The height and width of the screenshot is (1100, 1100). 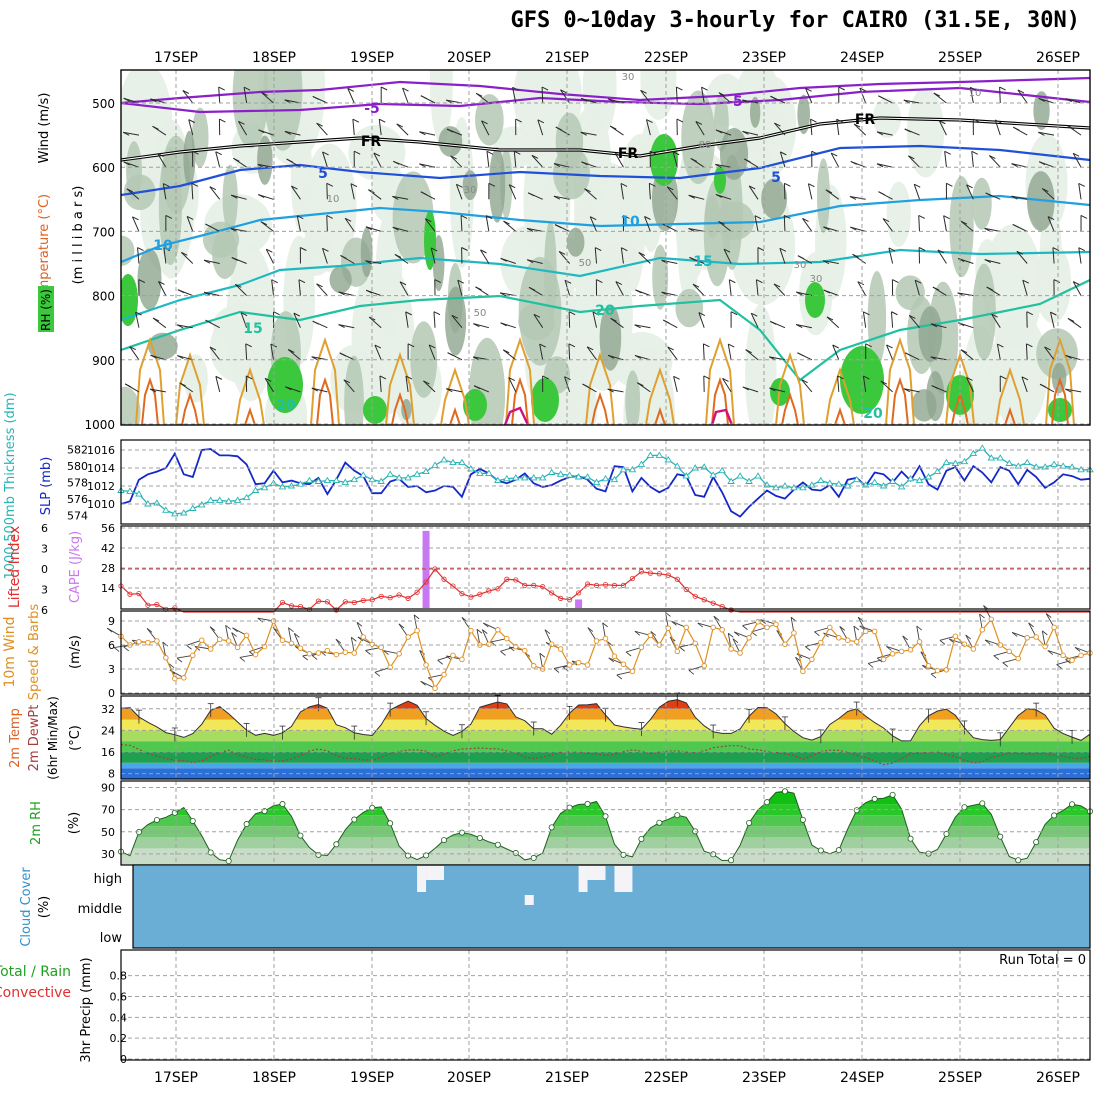 What do you see at coordinates (195, 378) in the screenshot?
I see `rh-shade-light` at bounding box center [195, 378].